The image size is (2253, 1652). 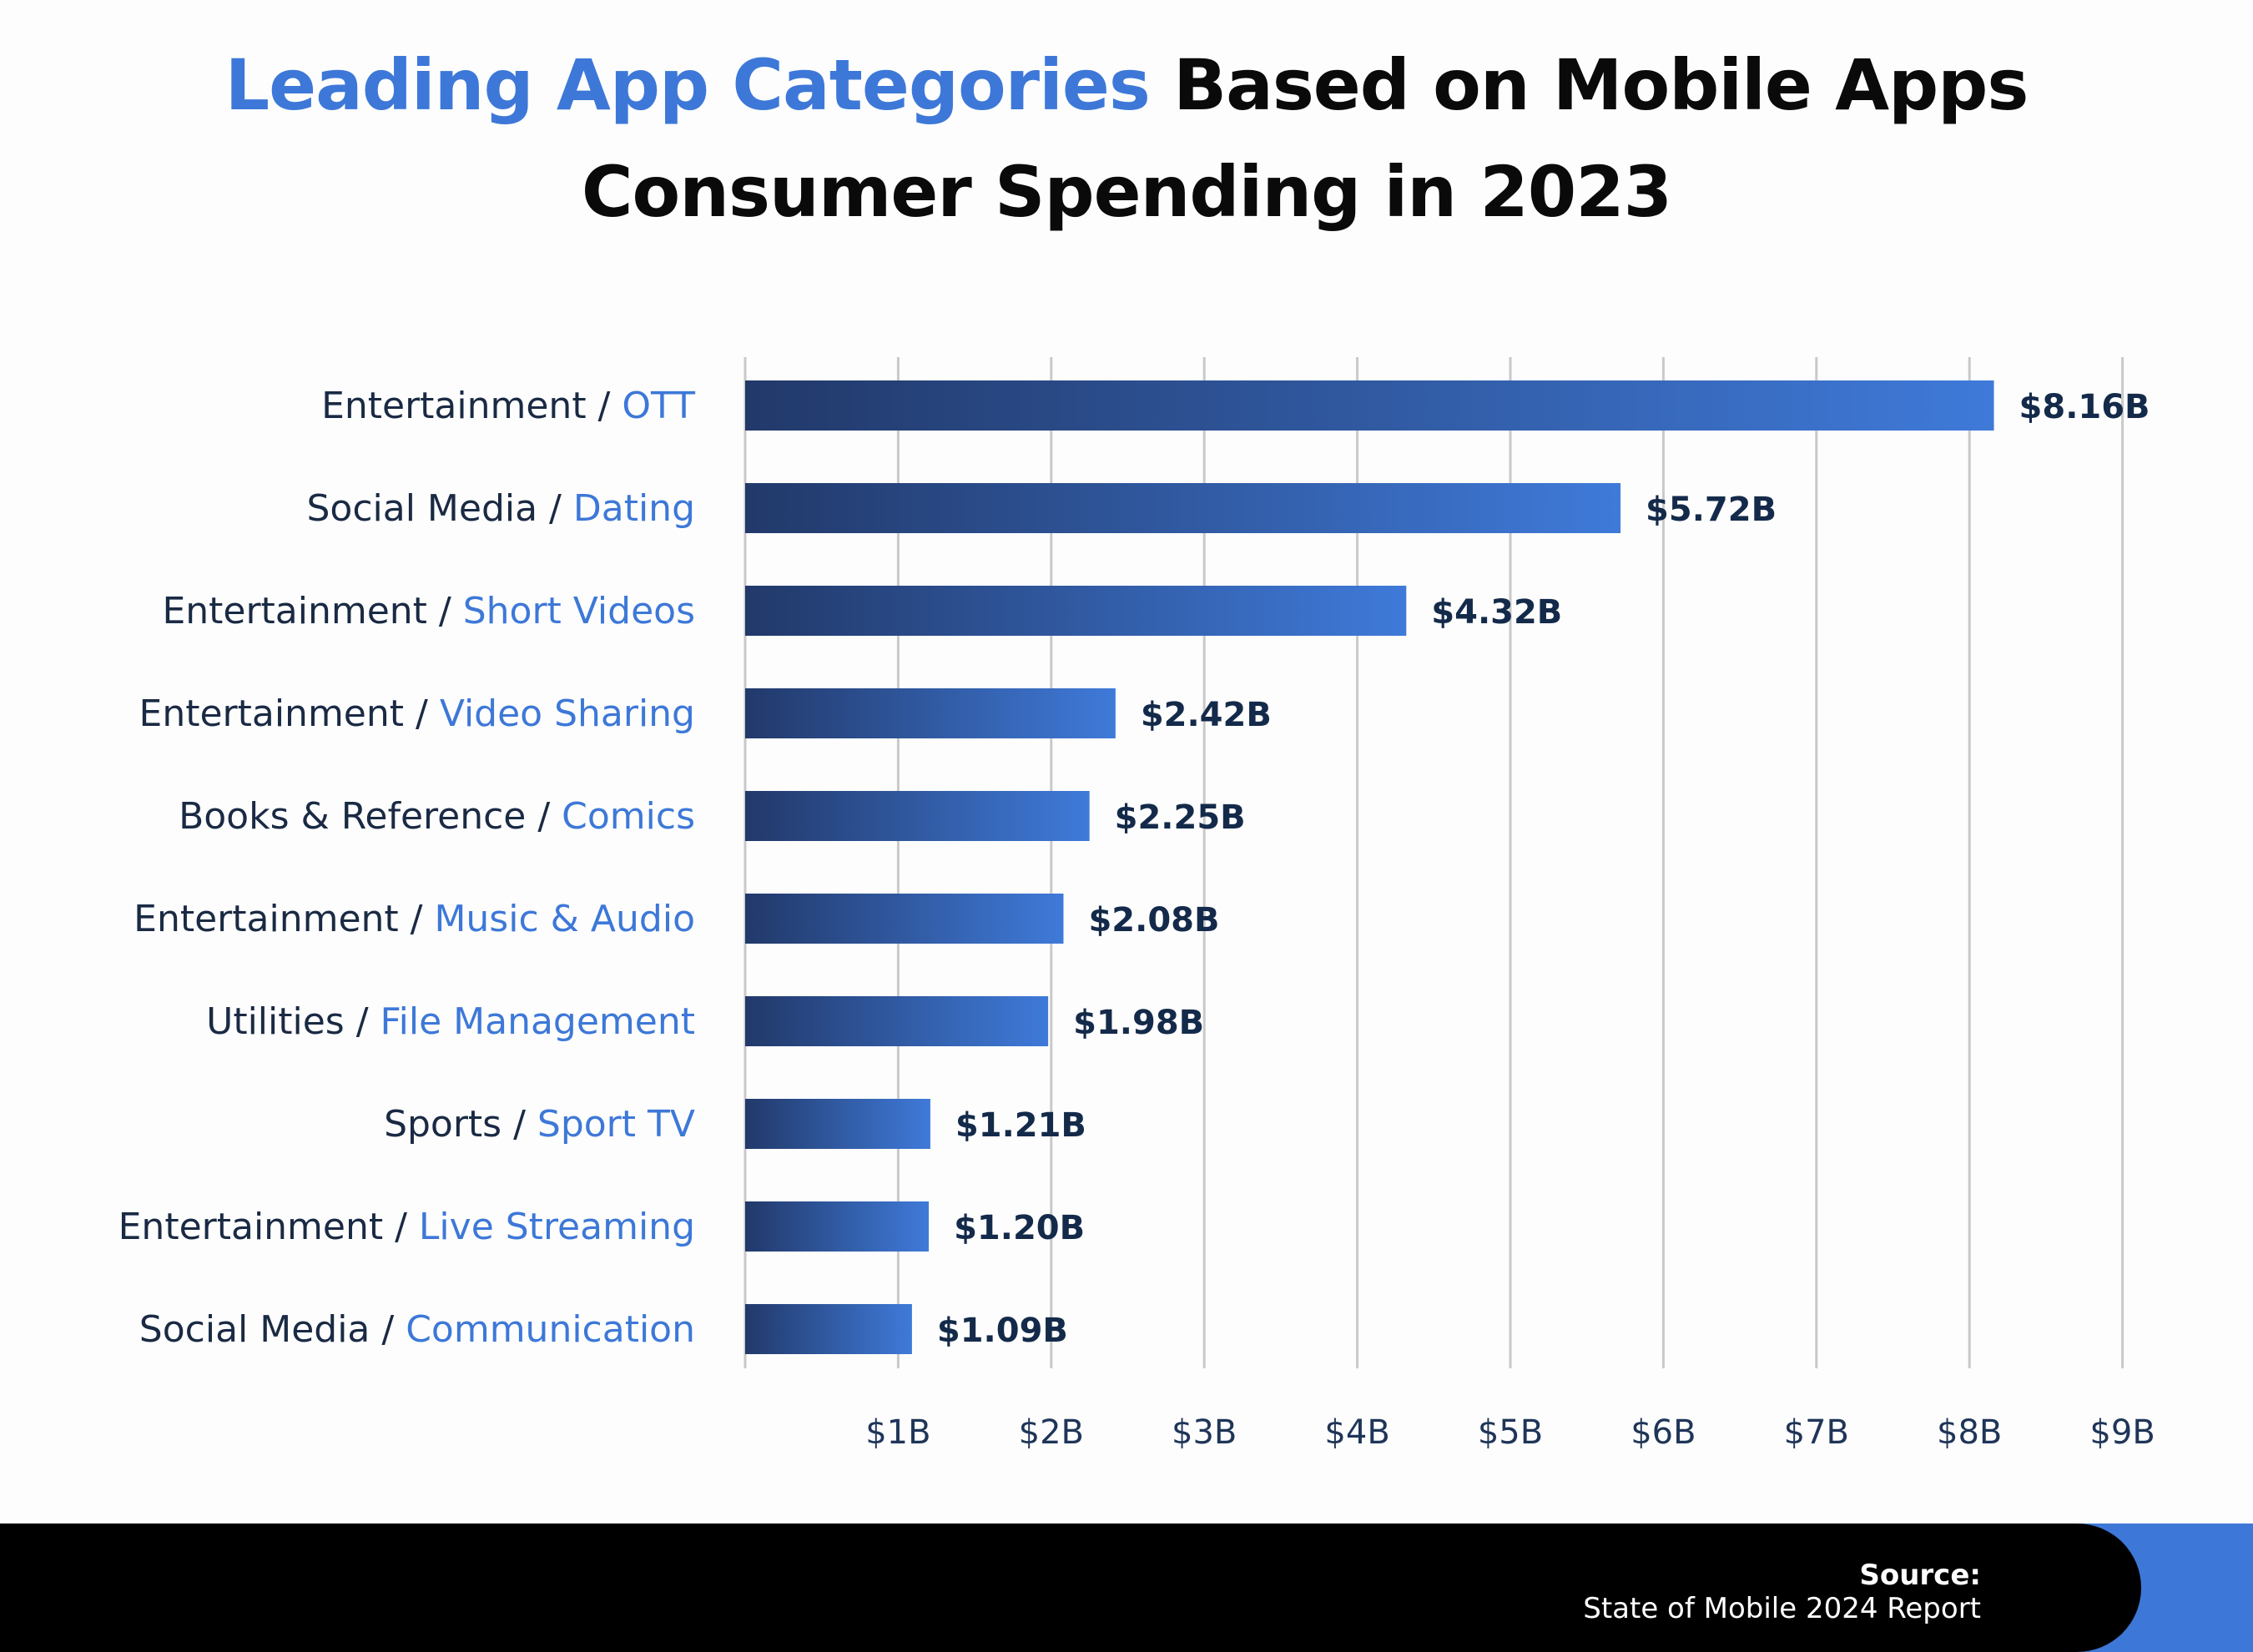 What do you see at coordinates (450, 1022) in the screenshot?
I see `category-label: Utilities / File Management` at bounding box center [450, 1022].